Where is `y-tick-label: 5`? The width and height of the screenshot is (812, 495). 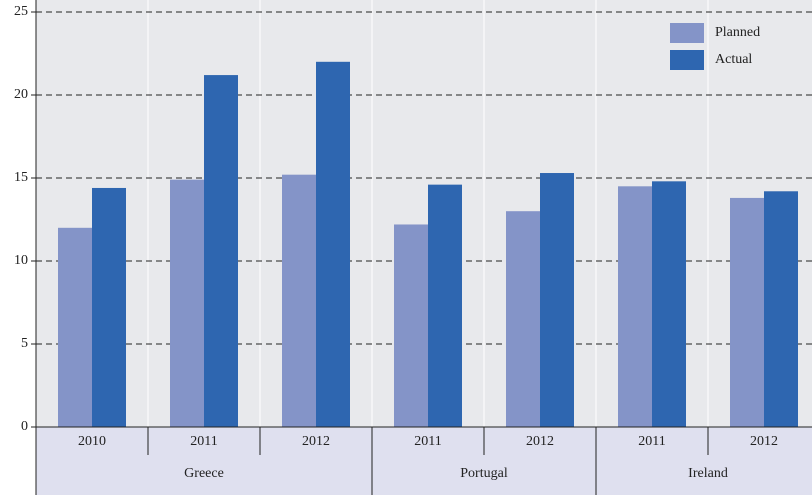 y-tick-label: 5 is located at coordinates (24, 343).